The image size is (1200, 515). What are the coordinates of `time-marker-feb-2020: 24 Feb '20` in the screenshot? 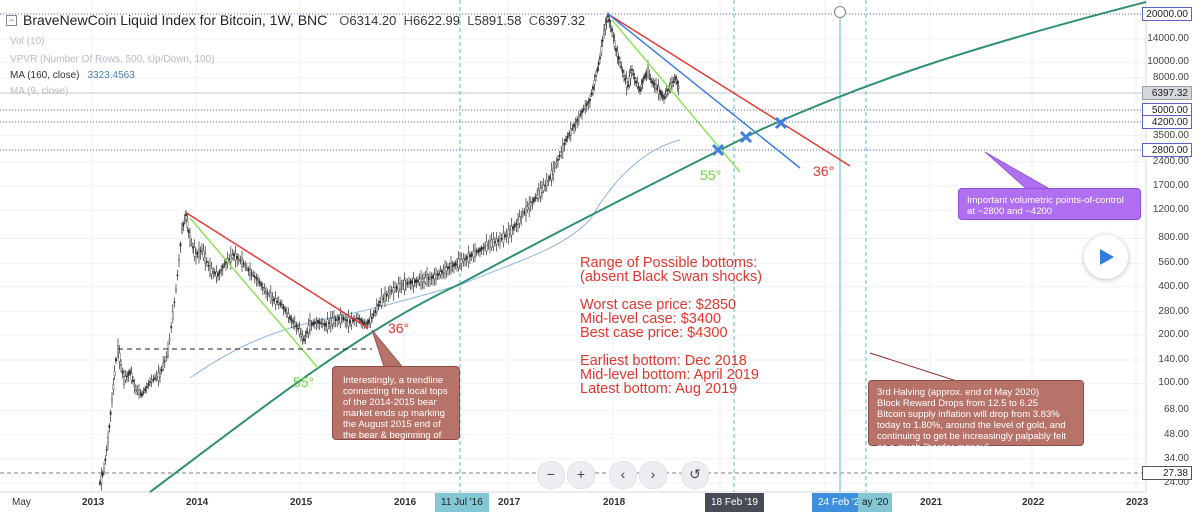 It's located at (841, 502).